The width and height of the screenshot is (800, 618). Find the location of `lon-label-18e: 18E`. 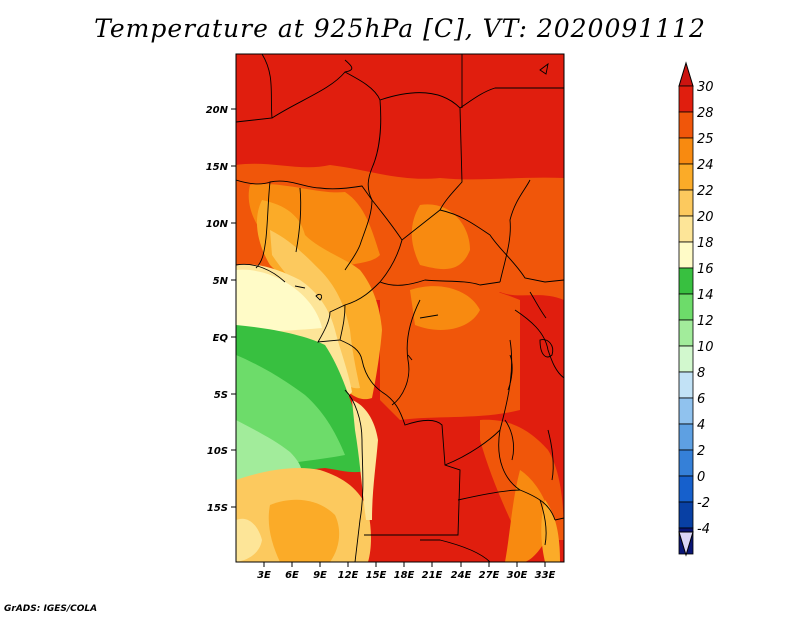

lon-label-18e: 18E is located at coordinates (404, 575).